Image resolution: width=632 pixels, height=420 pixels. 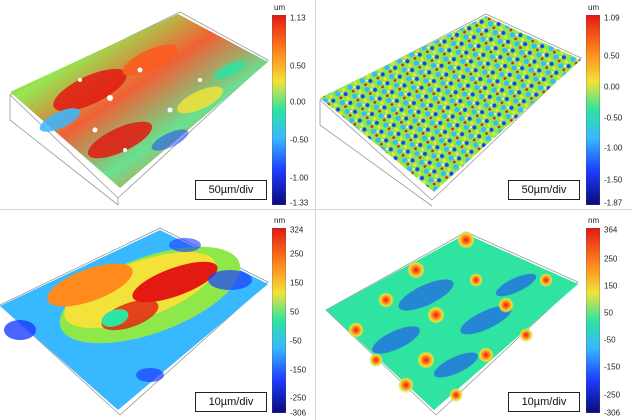 I want to click on colorbar-tick: -1.33, so click(x=299, y=203).